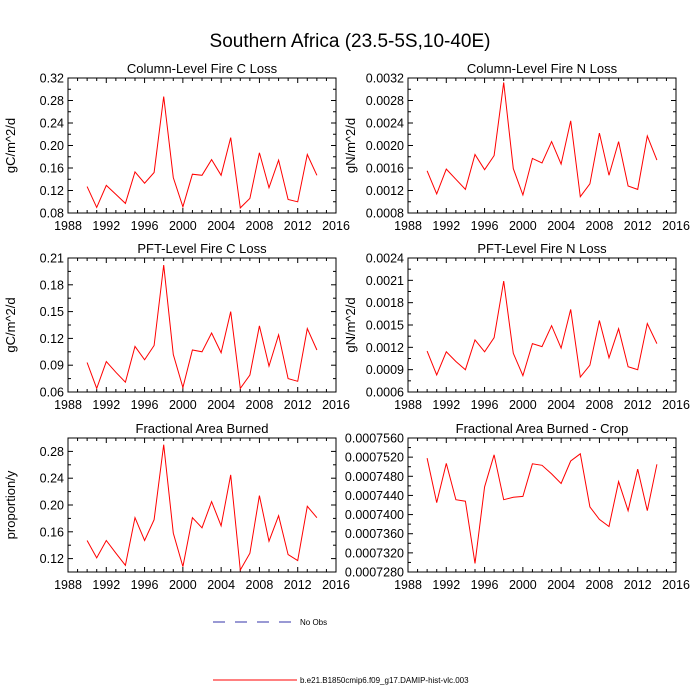 The height and width of the screenshot is (700, 700). I want to click on y-tick-label: 0.0009, so click(385, 370).